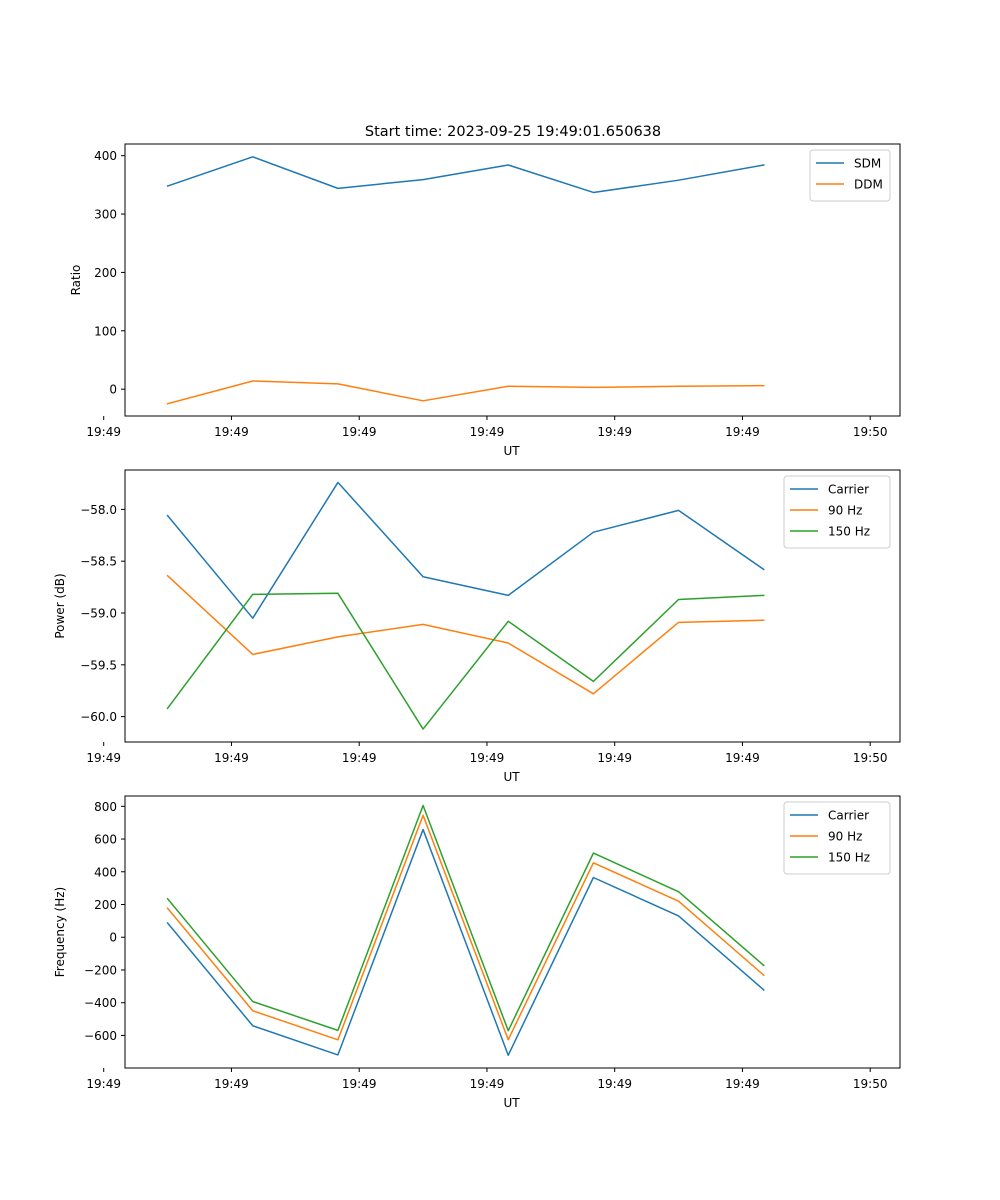  Describe the element at coordinates (98, 562) in the screenshot. I see `power-y-tick-label: −58.5` at that location.